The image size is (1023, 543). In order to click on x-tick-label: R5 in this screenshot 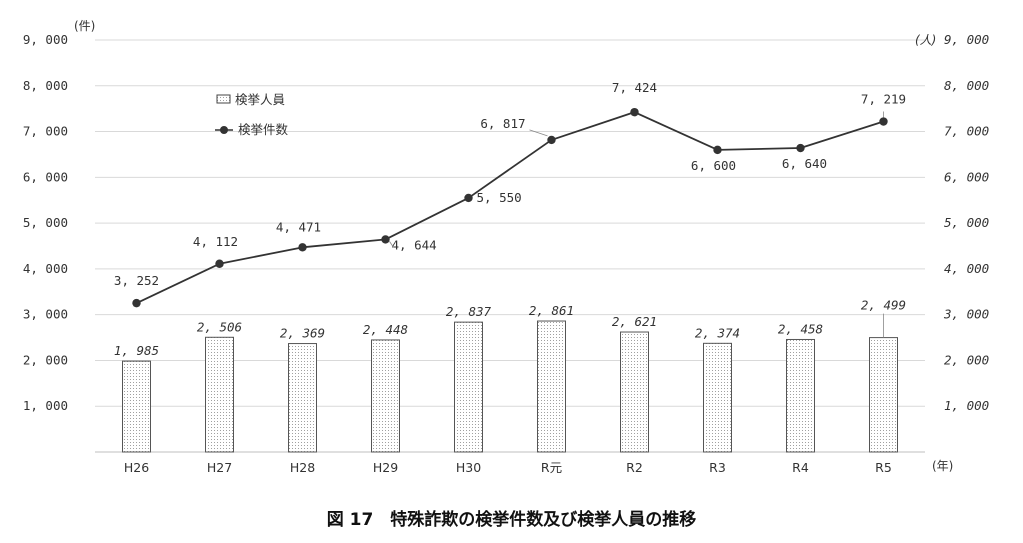, I will do `click(883, 467)`.